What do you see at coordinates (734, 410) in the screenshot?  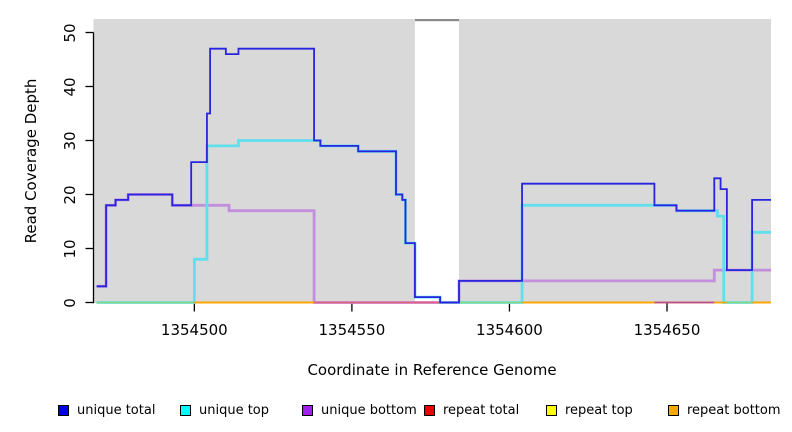 I see `legend-label: repeat bottom` at bounding box center [734, 410].